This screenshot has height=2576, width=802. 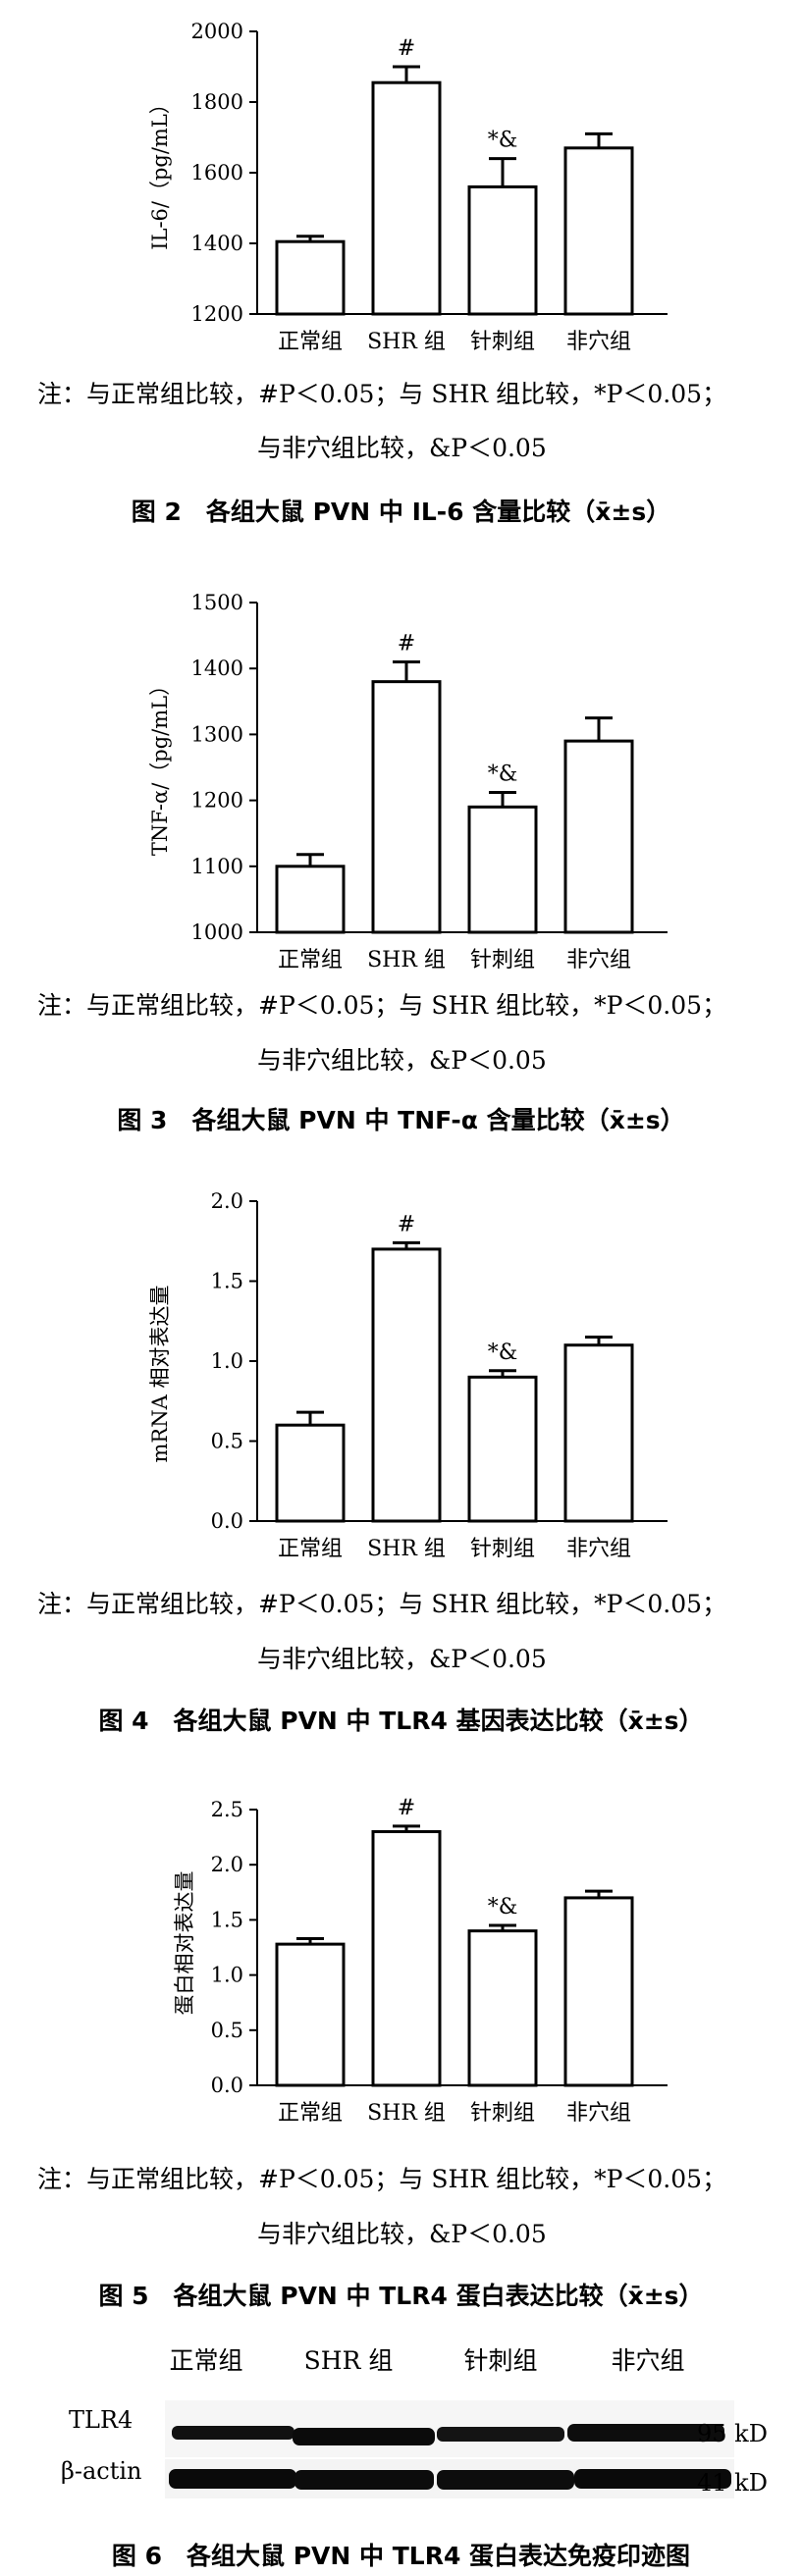 What do you see at coordinates (217, 866) in the screenshot?
I see `y-tick-label: 1100` at bounding box center [217, 866].